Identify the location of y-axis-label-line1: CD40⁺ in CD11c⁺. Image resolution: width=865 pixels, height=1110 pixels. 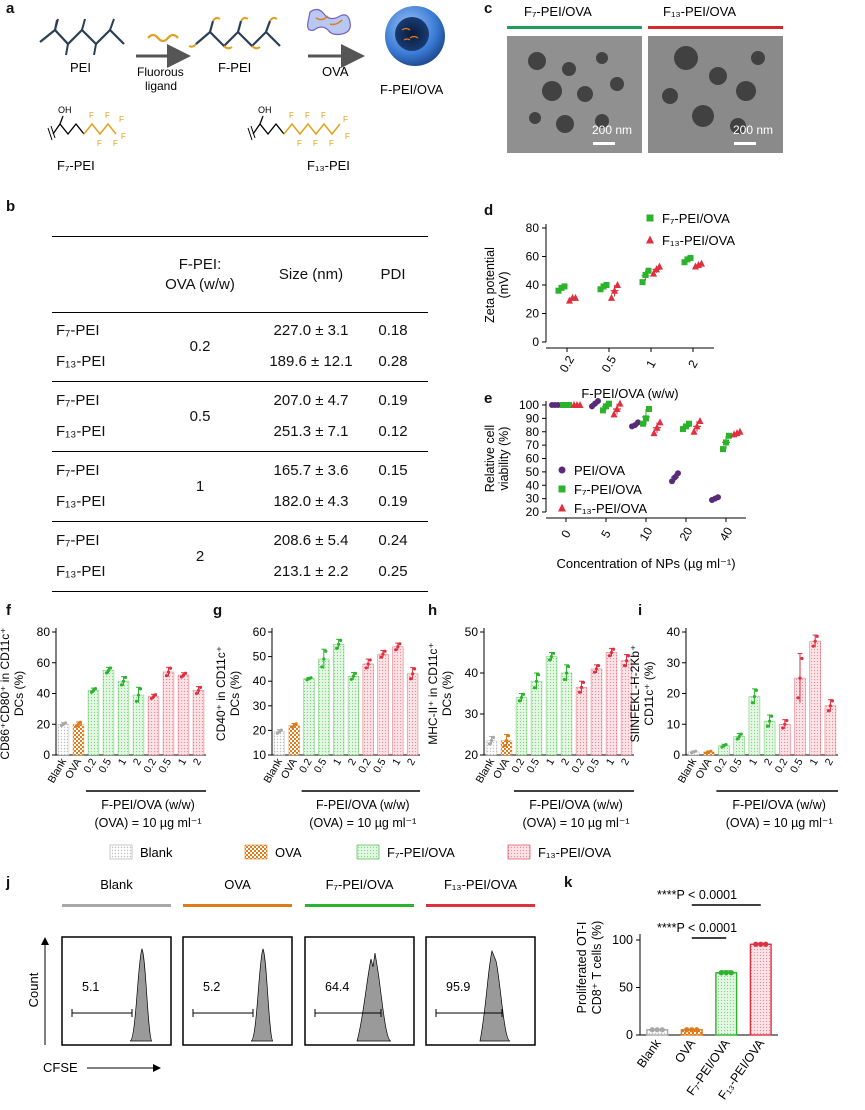
(221, 693).